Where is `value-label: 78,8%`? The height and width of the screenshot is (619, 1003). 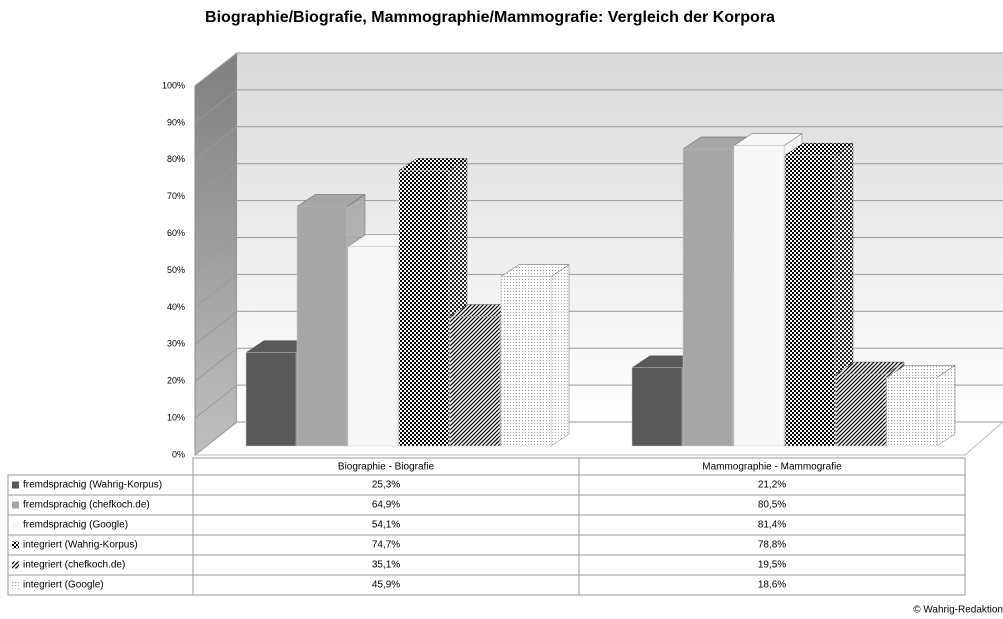
value-label: 78,8% is located at coordinates (772, 545).